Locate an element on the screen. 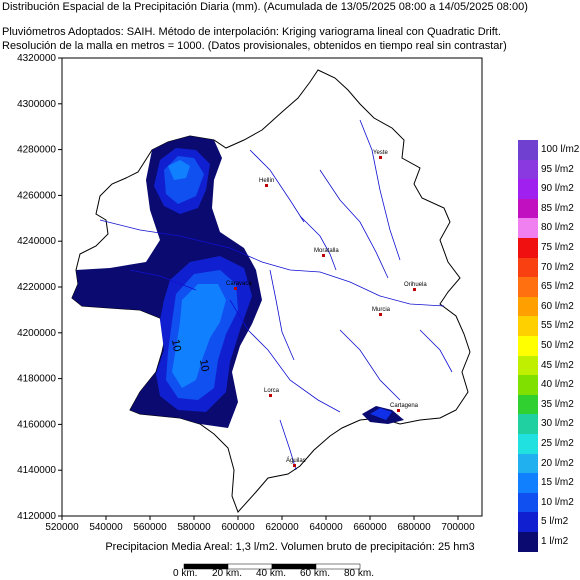  city-label-moratalla: Moratalla is located at coordinates (326, 251).